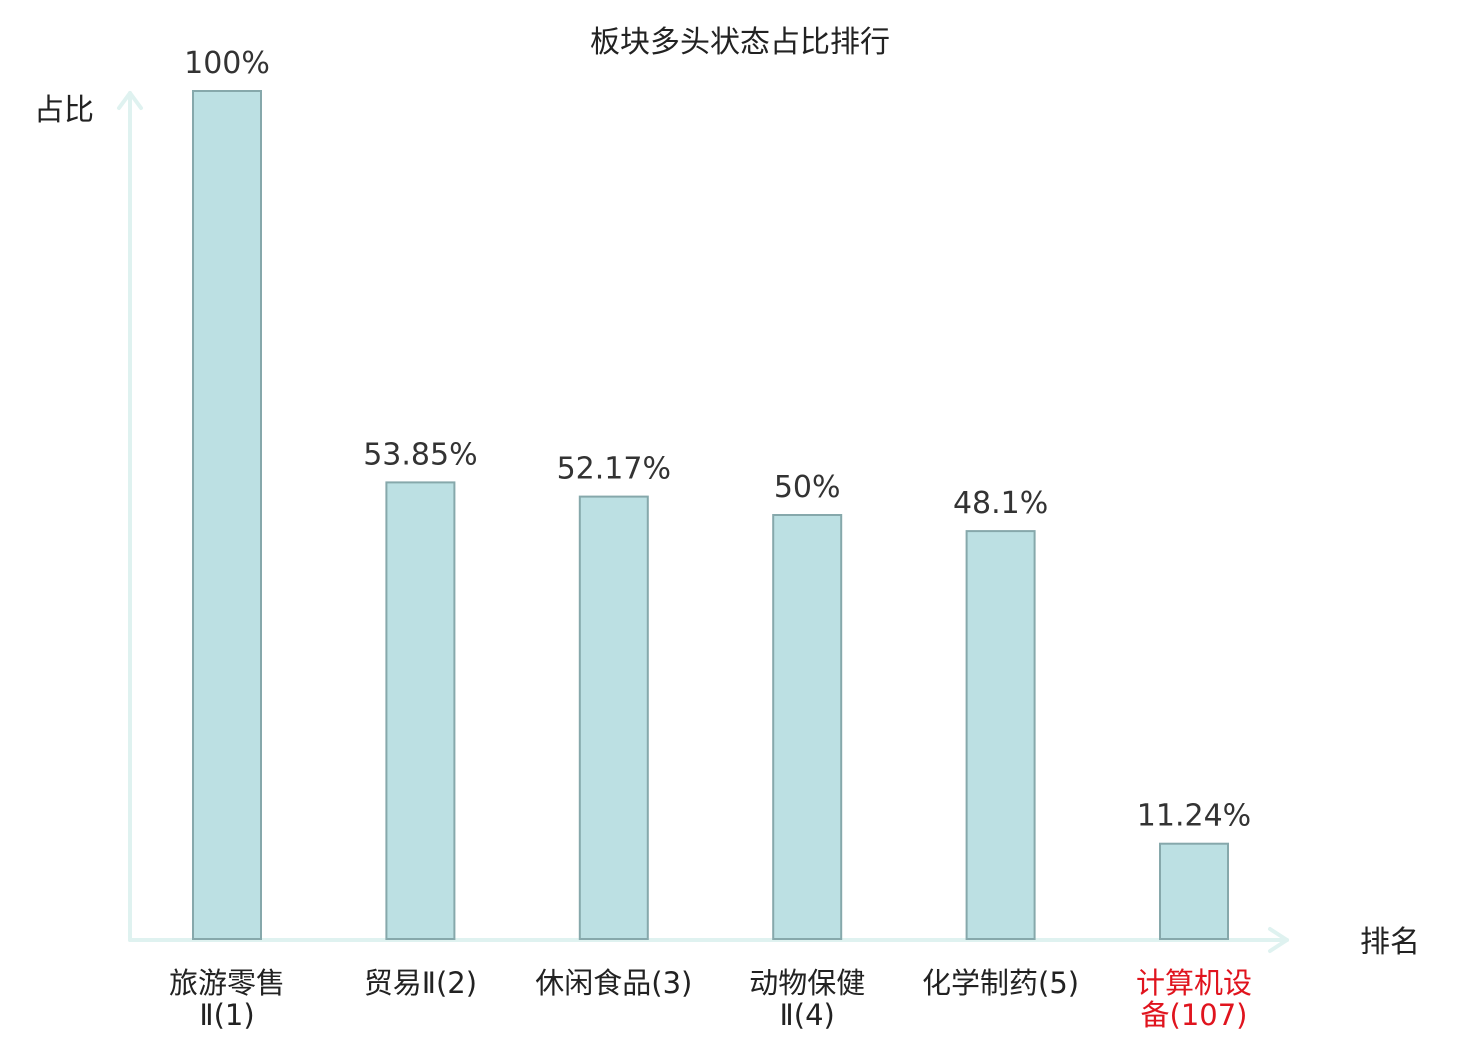  Describe the element at coordinates (1194, 983) in the screenshot. I see `x-tick-label: 计算机设` at that location.